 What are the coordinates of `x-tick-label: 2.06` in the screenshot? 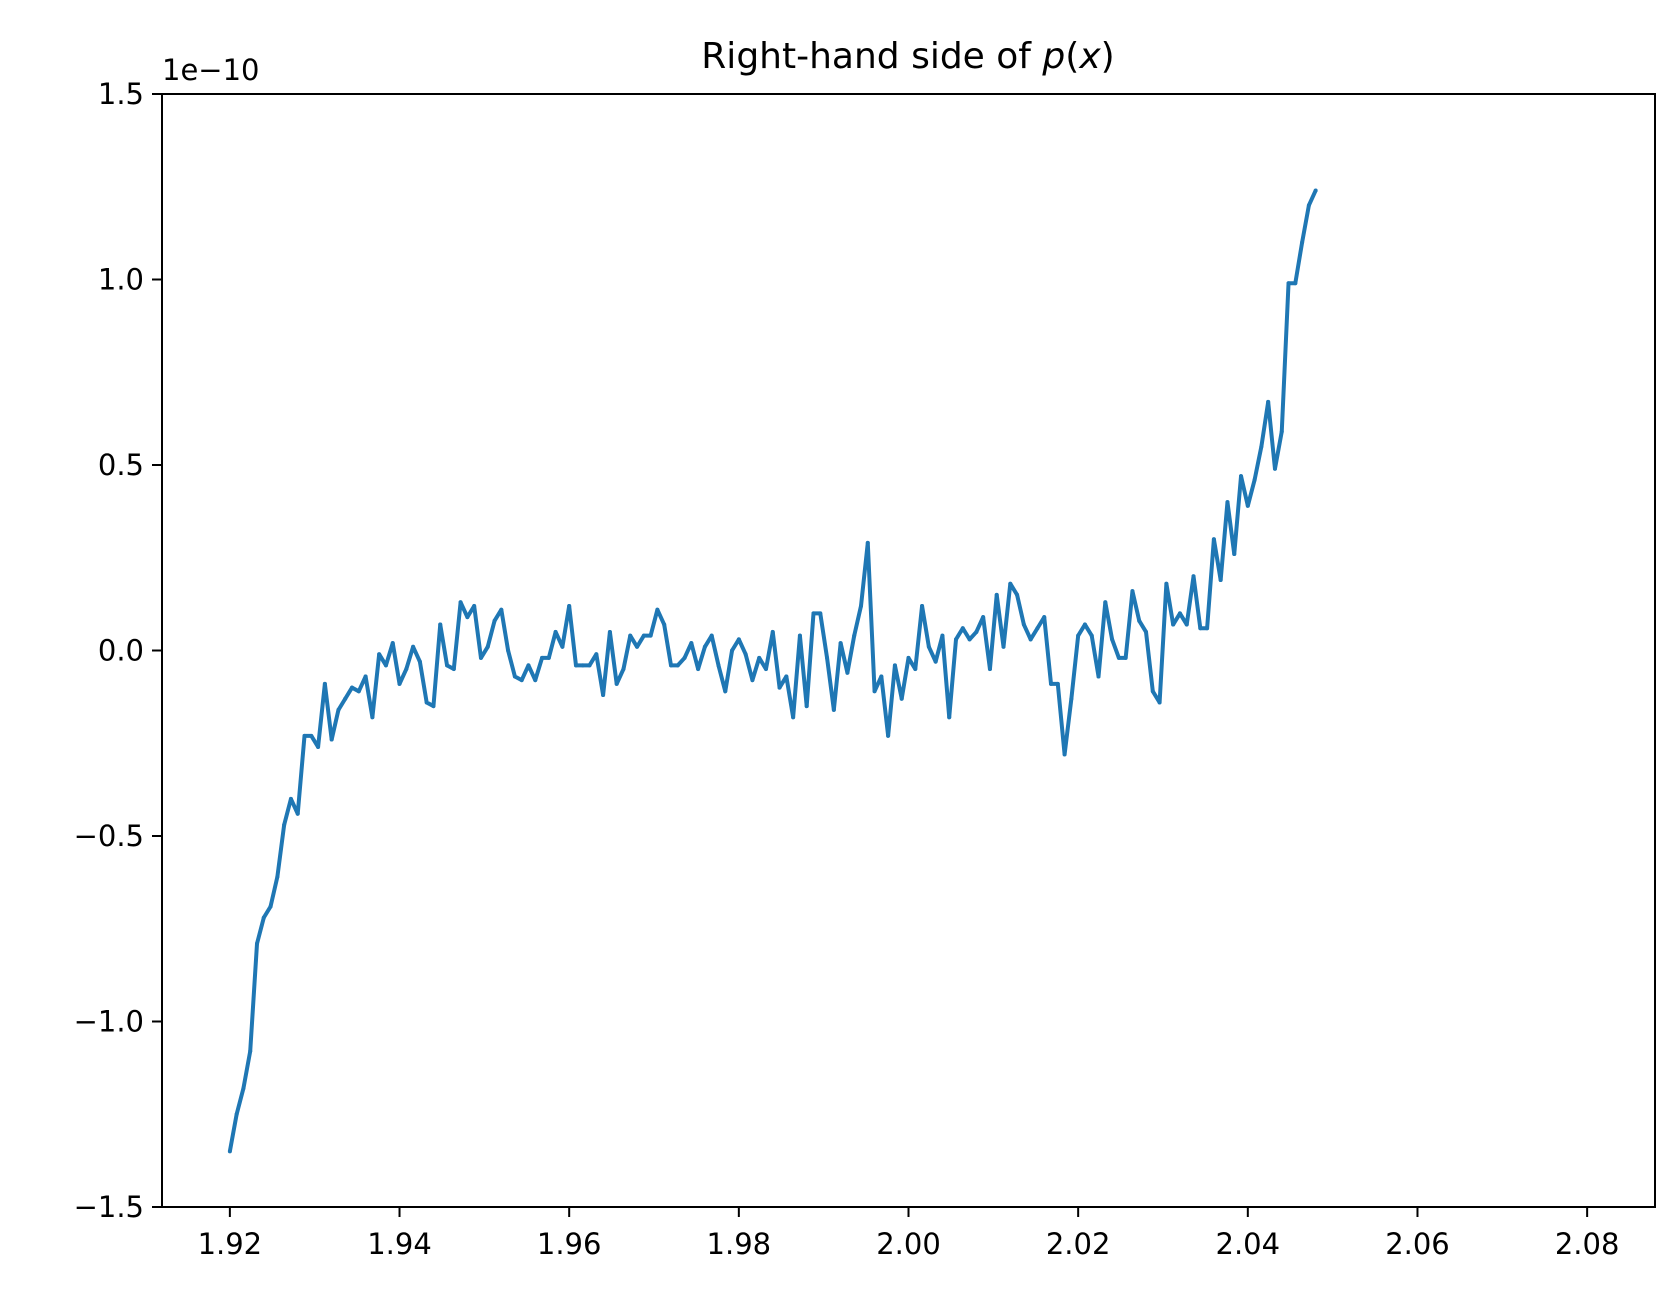 It's located at (1417, 1244).